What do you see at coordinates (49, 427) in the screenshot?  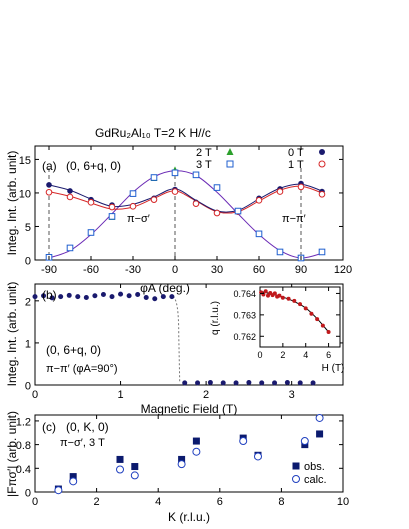 I see `panel-c-label: (c)` at bounding box center [49, 427].